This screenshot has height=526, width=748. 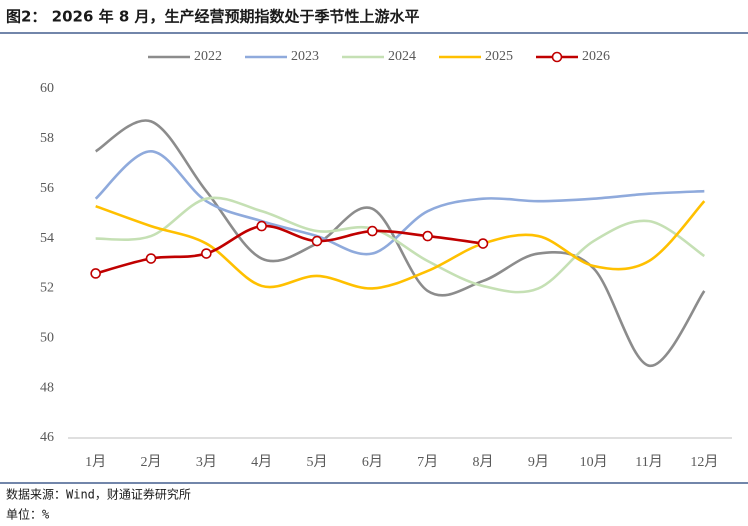 I want to click on x-tick-label: 1月, so click(x=95, y=462).